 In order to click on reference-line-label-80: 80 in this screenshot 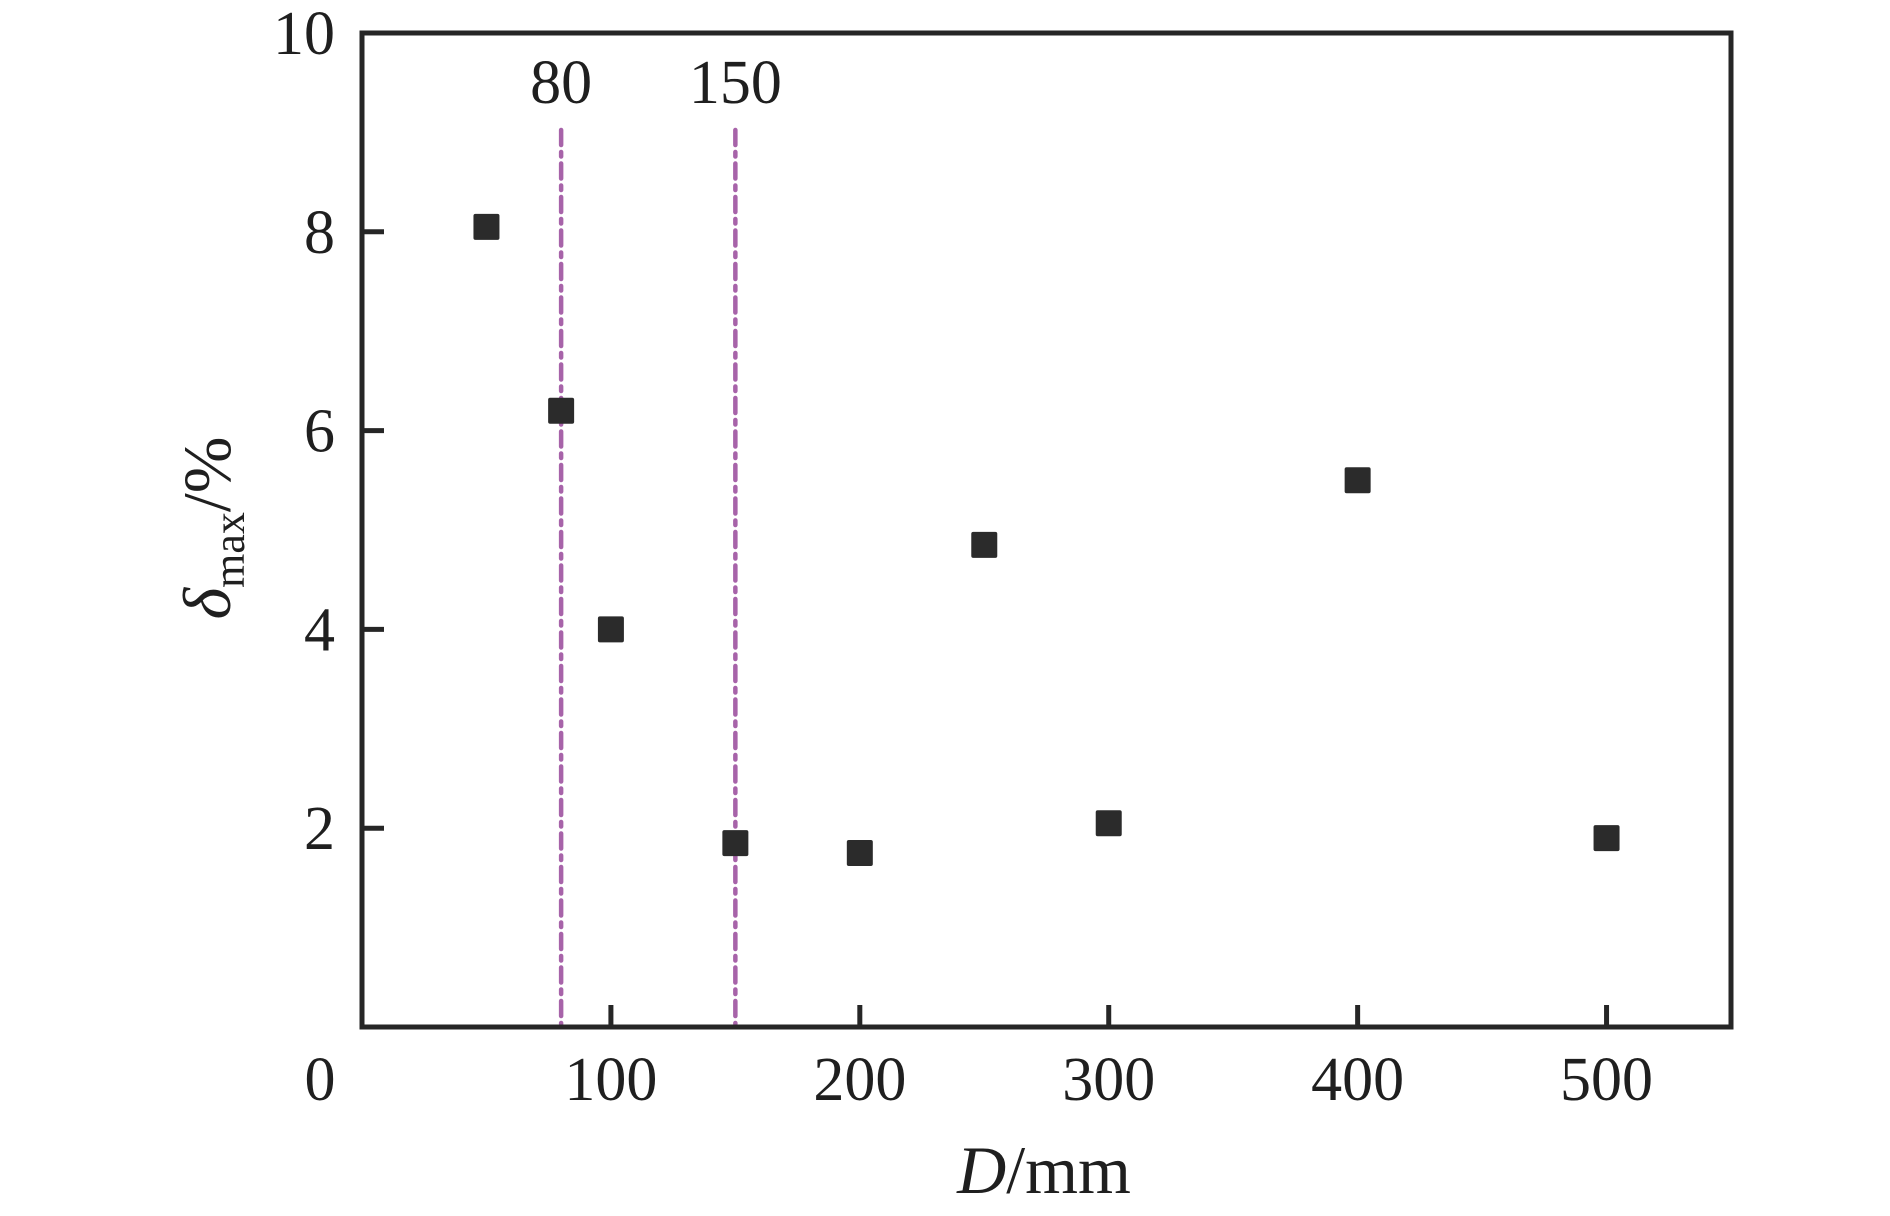, I will do `click(561, 83)`.